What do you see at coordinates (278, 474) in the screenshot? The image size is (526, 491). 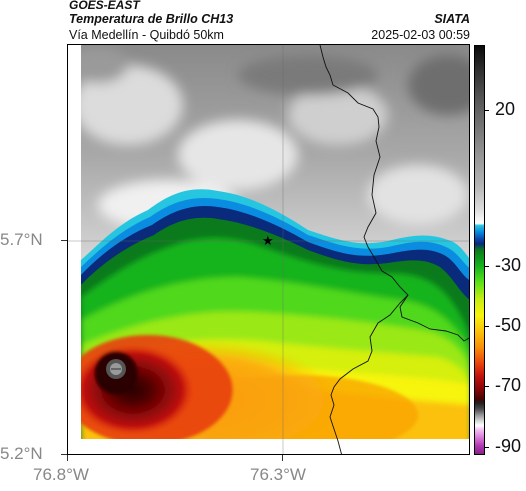 I see `lon-label-76.3: 76.3°W` at bounding box center [278, 474].